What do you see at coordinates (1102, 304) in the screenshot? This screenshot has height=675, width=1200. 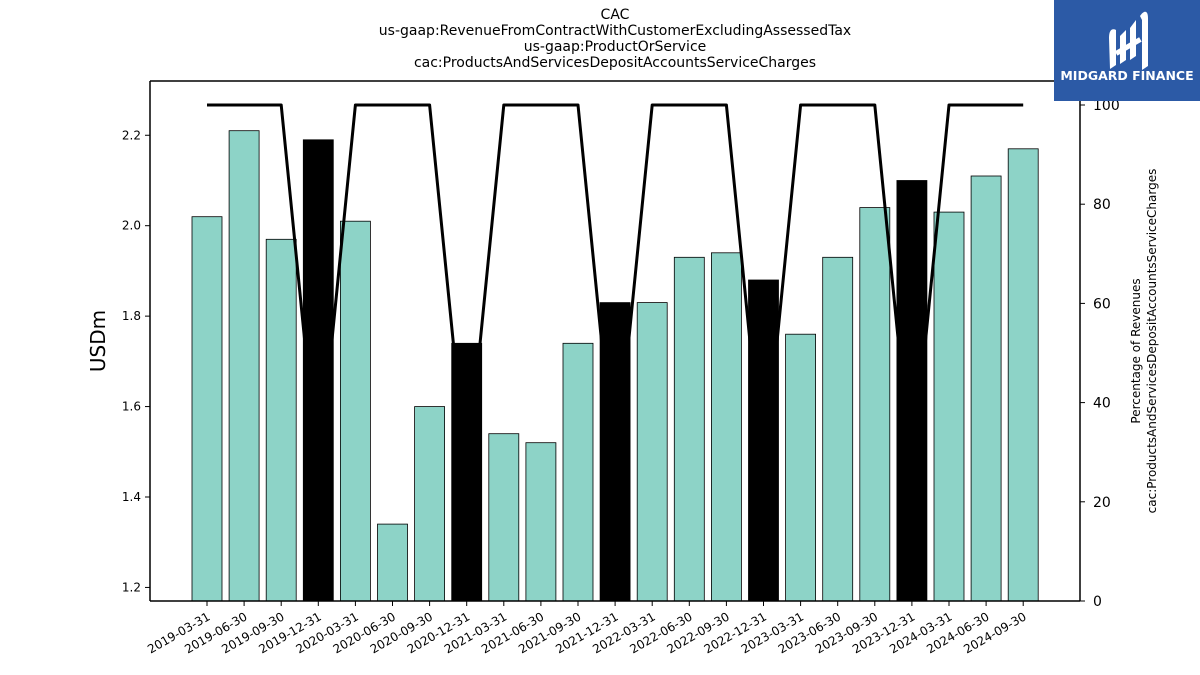 I see `y2-tick-label: 60` at bounding box center [1102, 304].